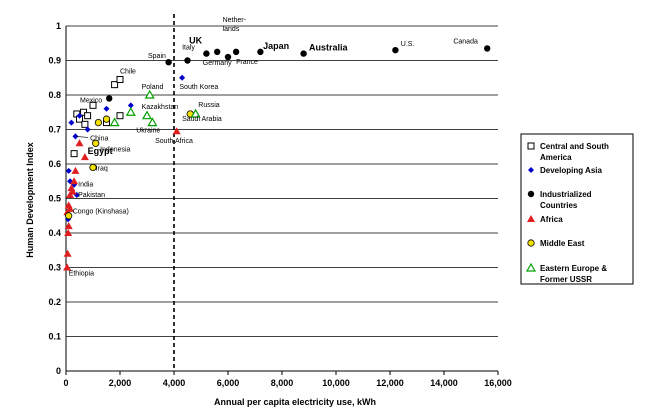 The image size is (650, 416). I want to click on point-label: Iraq, so click(102, 168).